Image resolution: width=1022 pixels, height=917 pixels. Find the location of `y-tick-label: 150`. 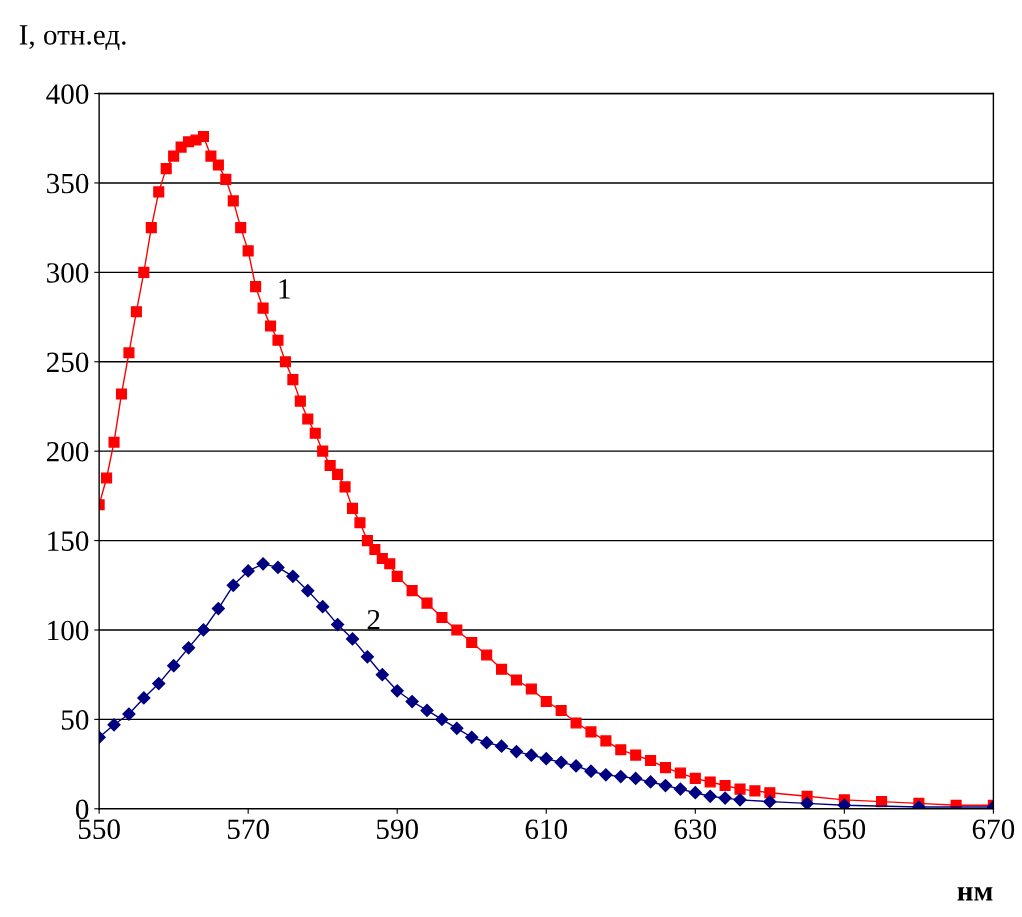

y-tick-label: 150 is located at coordinates (68, 541).